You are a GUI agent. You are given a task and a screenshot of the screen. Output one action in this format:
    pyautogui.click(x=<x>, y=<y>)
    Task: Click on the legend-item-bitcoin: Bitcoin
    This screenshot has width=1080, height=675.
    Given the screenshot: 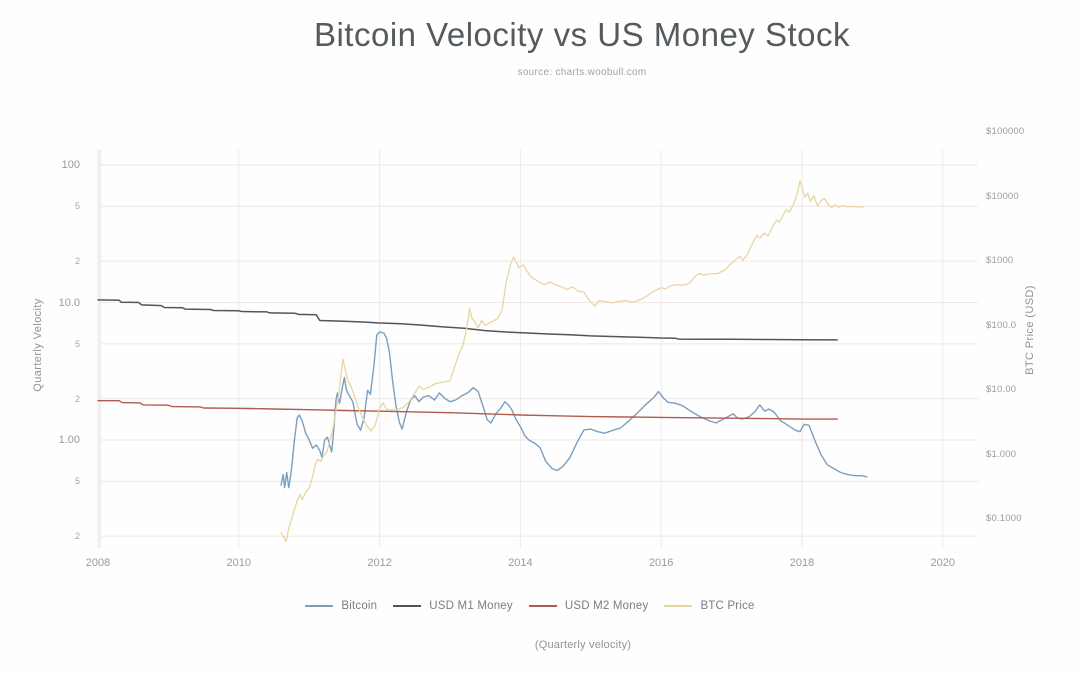 What is the action you would take?
    pyautogui.click(x=341, y=606)
    